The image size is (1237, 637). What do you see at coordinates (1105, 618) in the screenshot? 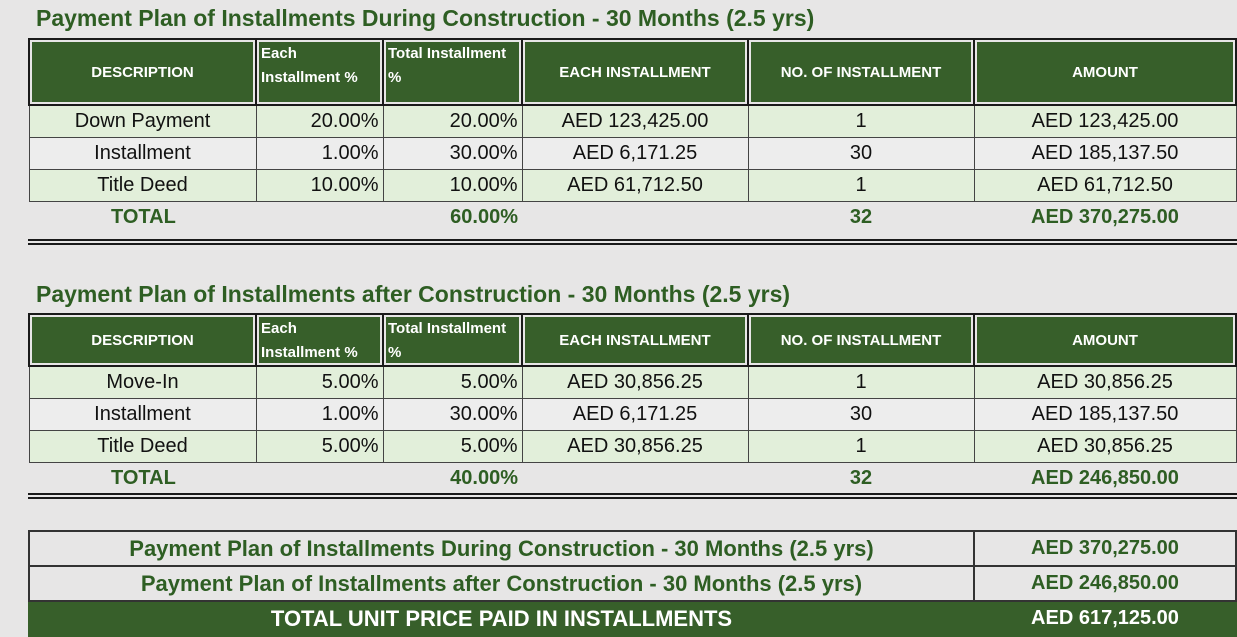
I see `grand-total-amount: AED 617,125.00` at bounding box center [1105, 618].